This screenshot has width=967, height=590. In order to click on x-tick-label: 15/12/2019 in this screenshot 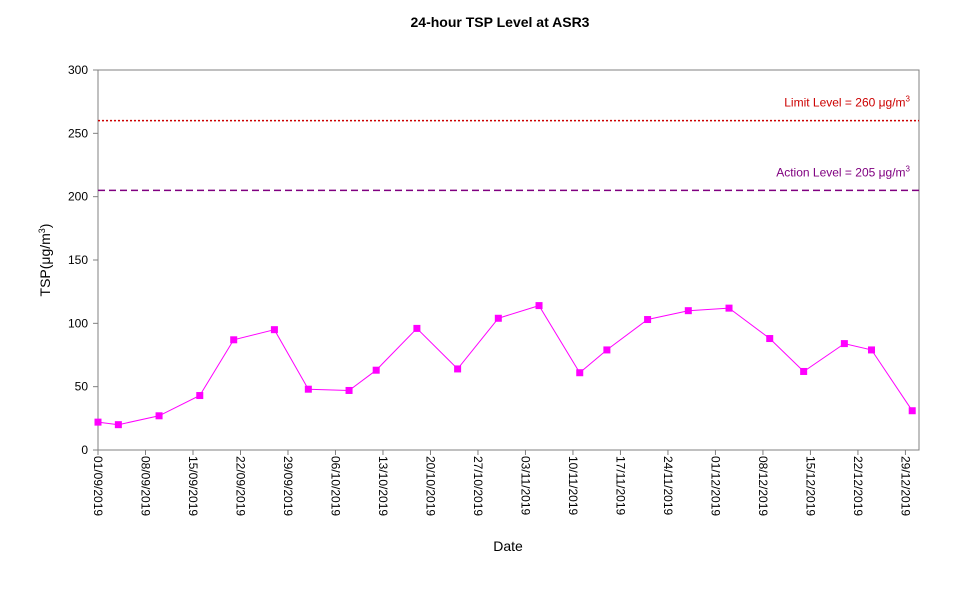, I will do `click(810, 486)`.